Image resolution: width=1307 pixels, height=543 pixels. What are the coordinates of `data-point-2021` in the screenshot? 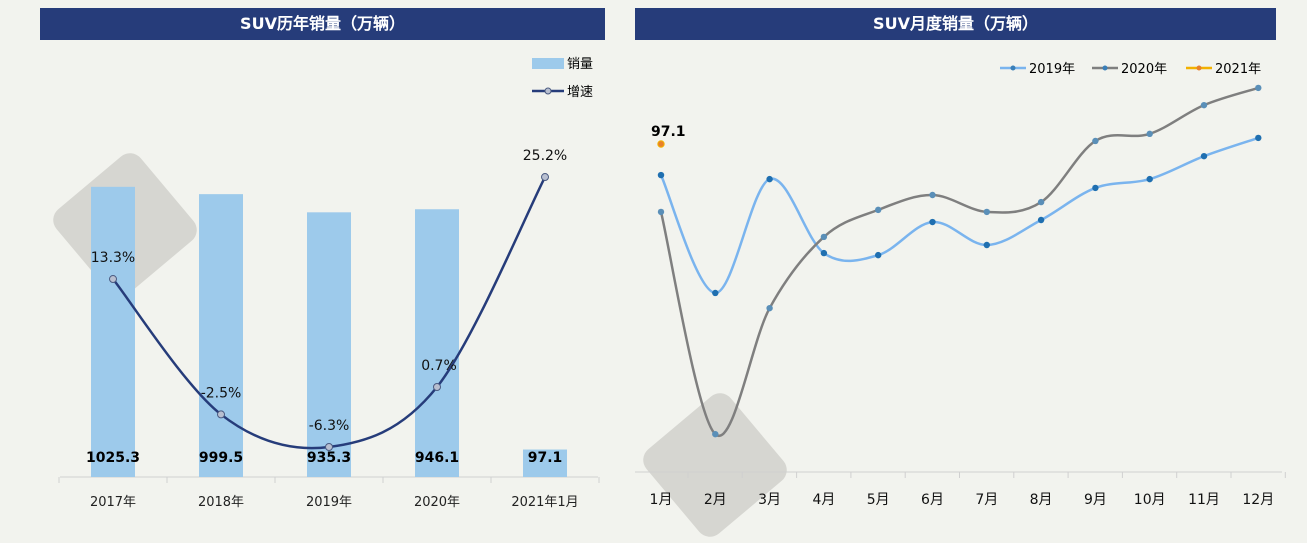 It's located at (661, 144).